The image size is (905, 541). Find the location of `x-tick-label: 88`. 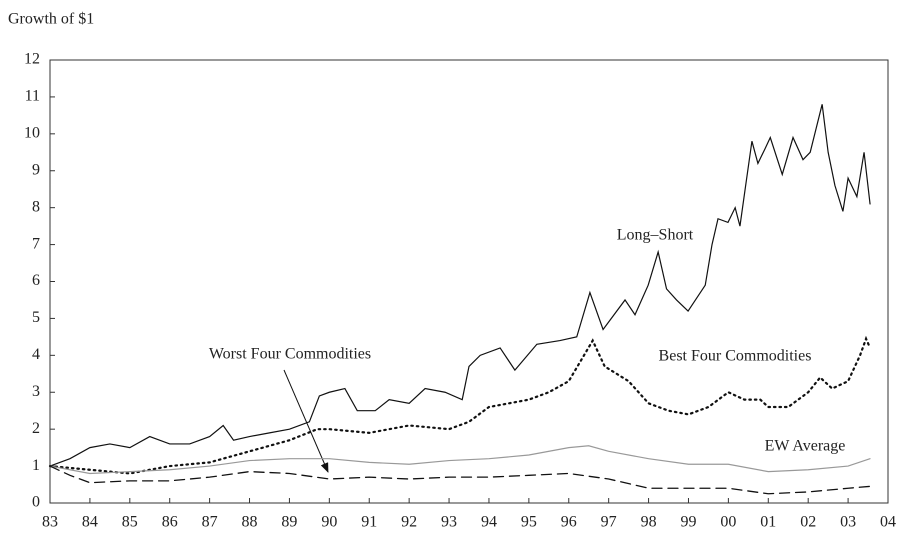

x-tick-label: 88 is located at coordinates (250, 522).